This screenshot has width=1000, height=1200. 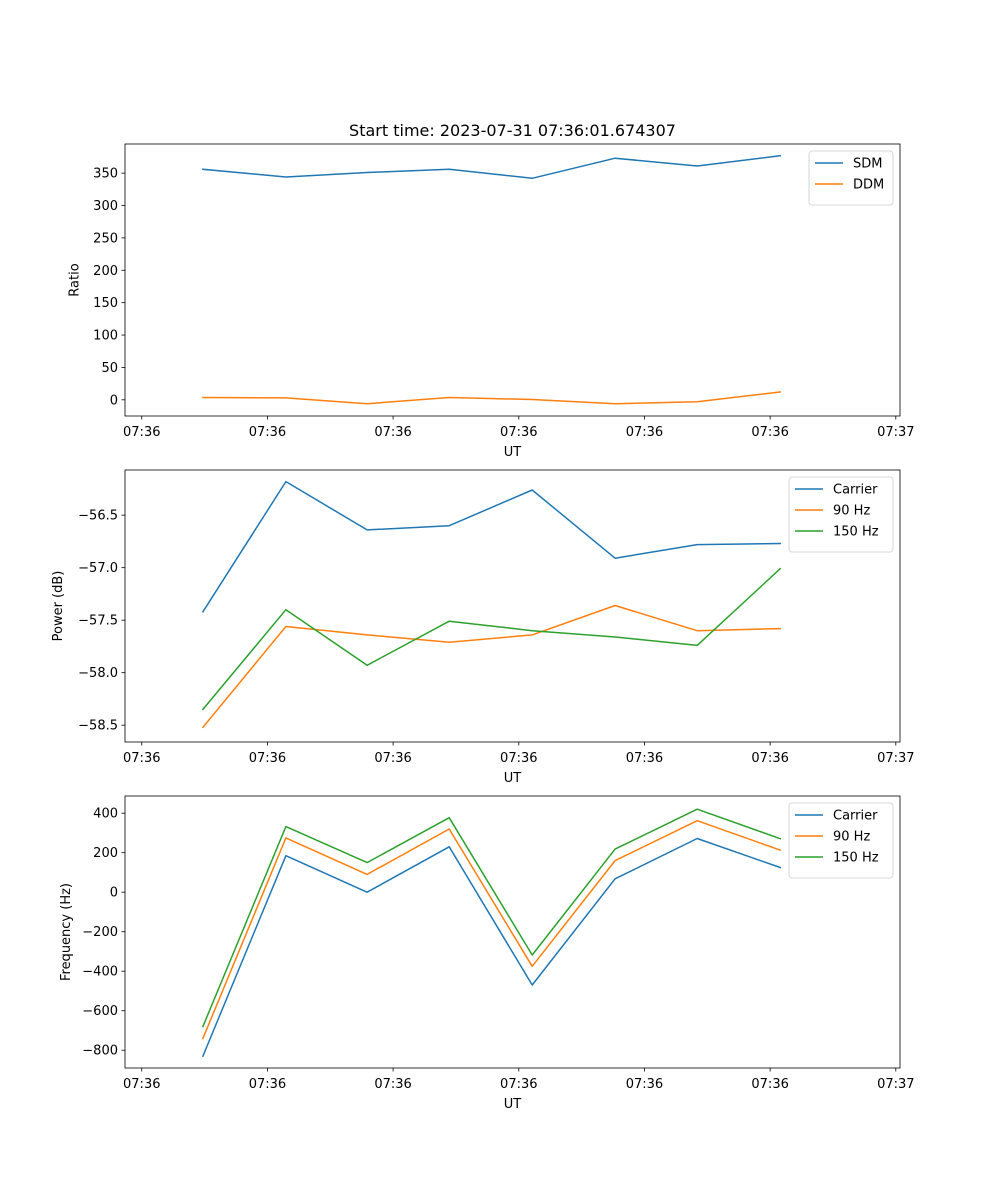 I want to click on y-tick-label: 350, so click(x=105, y=174).